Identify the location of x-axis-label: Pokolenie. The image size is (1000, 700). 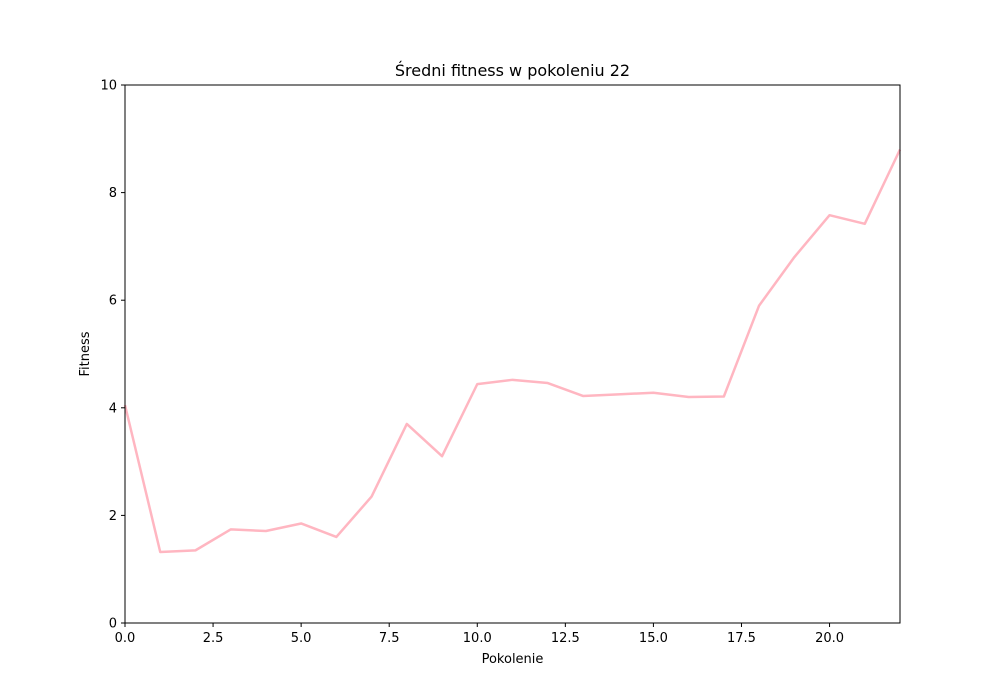
(513, 659).